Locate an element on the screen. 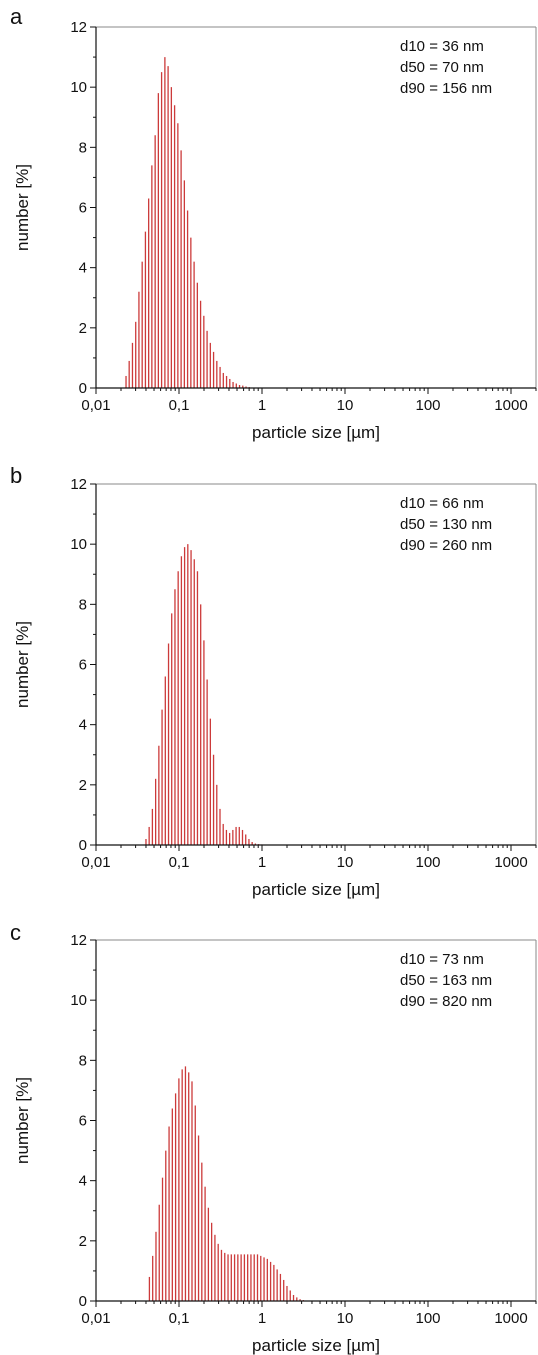 Image resolution: width=538 pixels, height=1355 pixels. stat-annotation: d50 = 130 nm is located at coordinates (446, 524).